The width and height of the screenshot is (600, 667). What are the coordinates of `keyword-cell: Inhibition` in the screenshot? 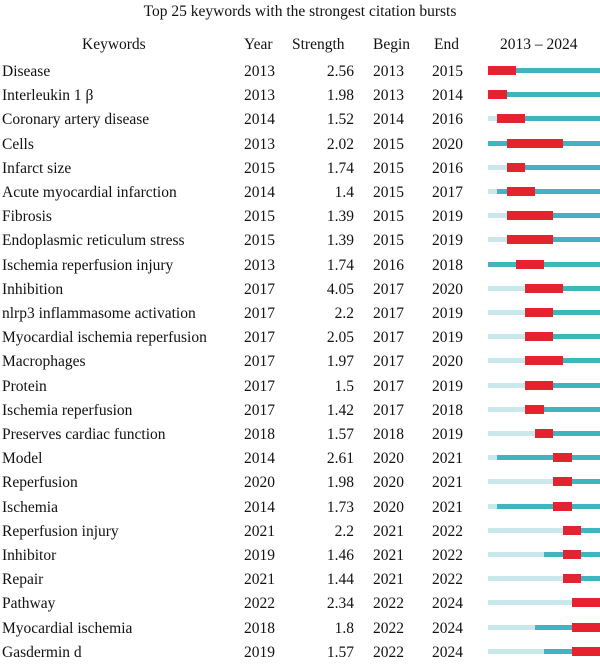 It's located at (33, 289).